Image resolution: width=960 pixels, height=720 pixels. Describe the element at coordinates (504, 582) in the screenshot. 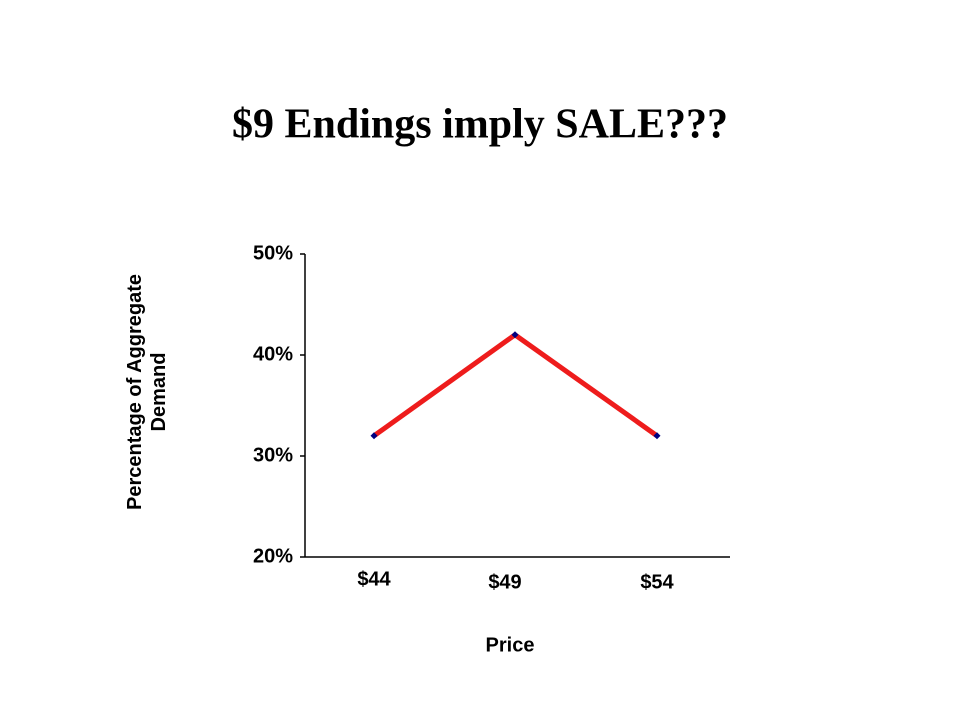

I see `x-tick-label: $49` at that location.